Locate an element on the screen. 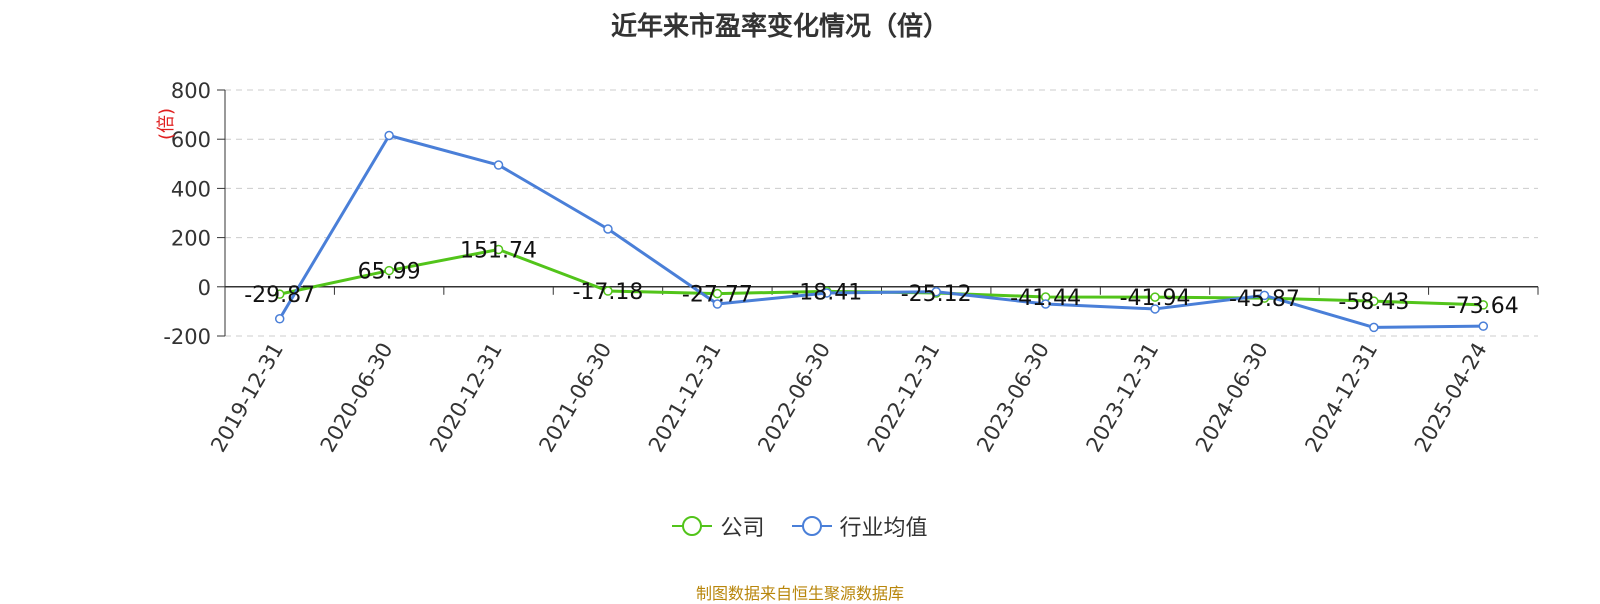  x-tick-label: 2022-06-30 is located at coordinates (794, 398).